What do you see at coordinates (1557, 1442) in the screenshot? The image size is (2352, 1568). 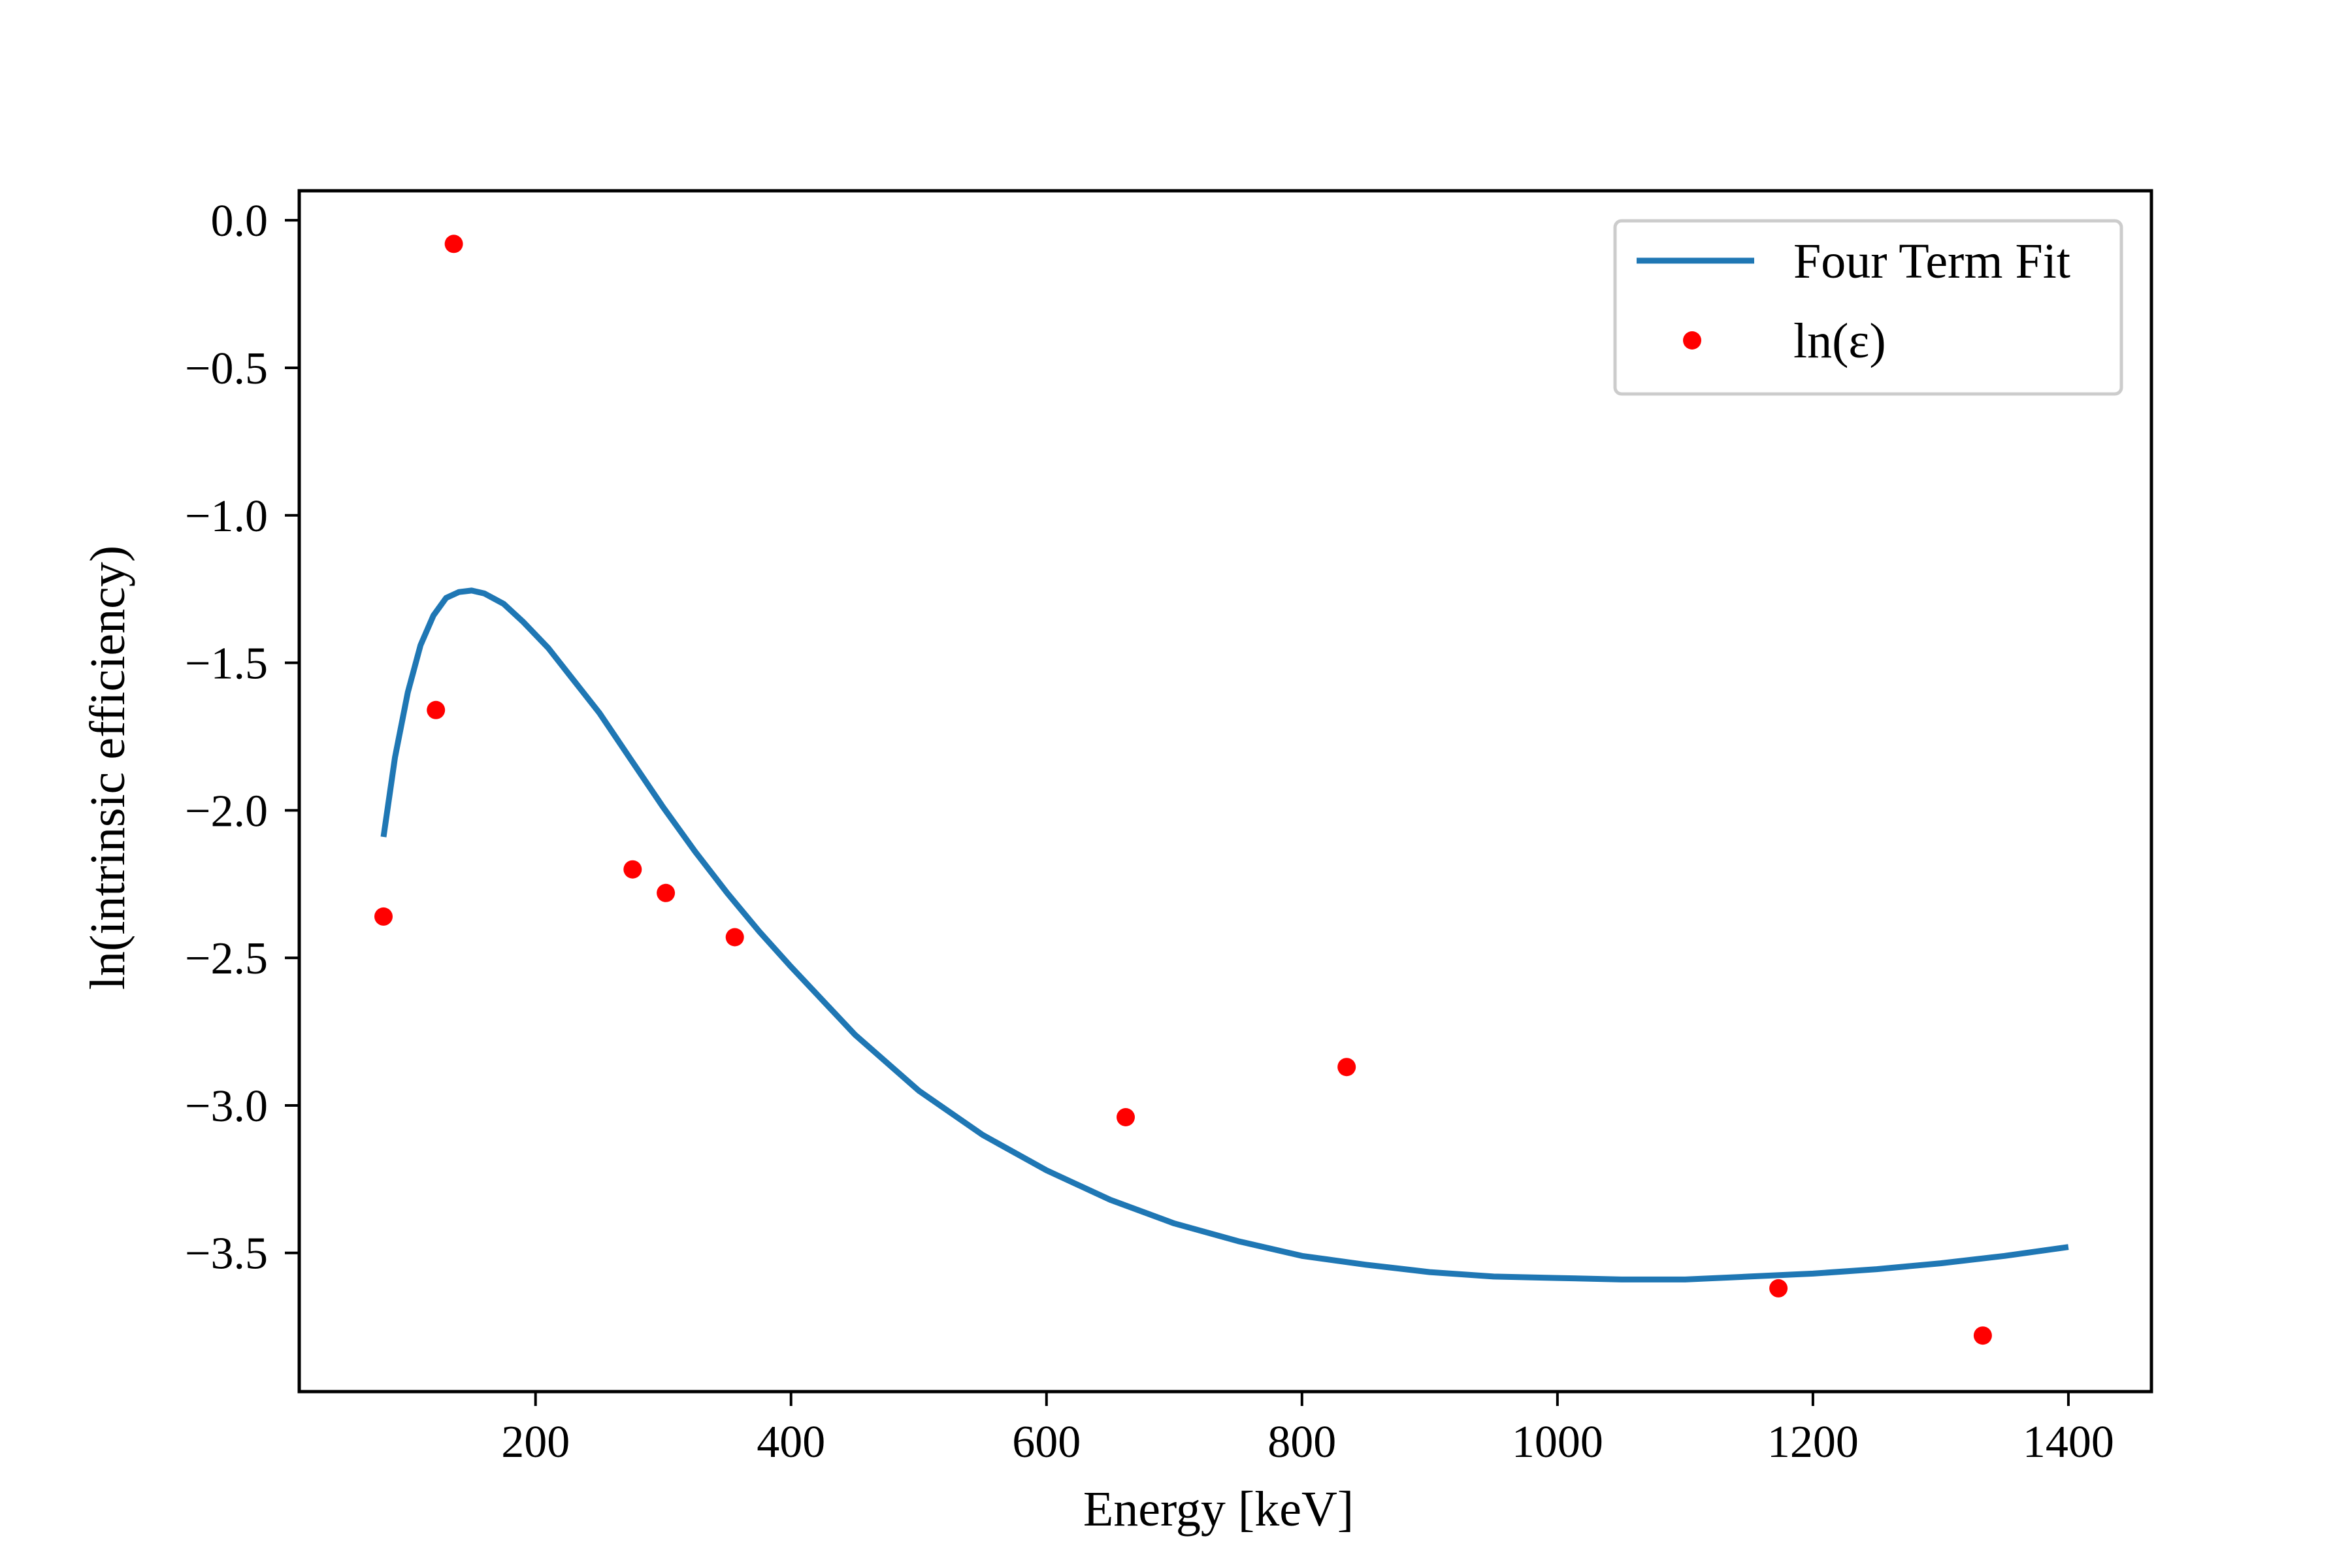 I see `x-tick-label: 1000` at bounding box center [1557, 1442].